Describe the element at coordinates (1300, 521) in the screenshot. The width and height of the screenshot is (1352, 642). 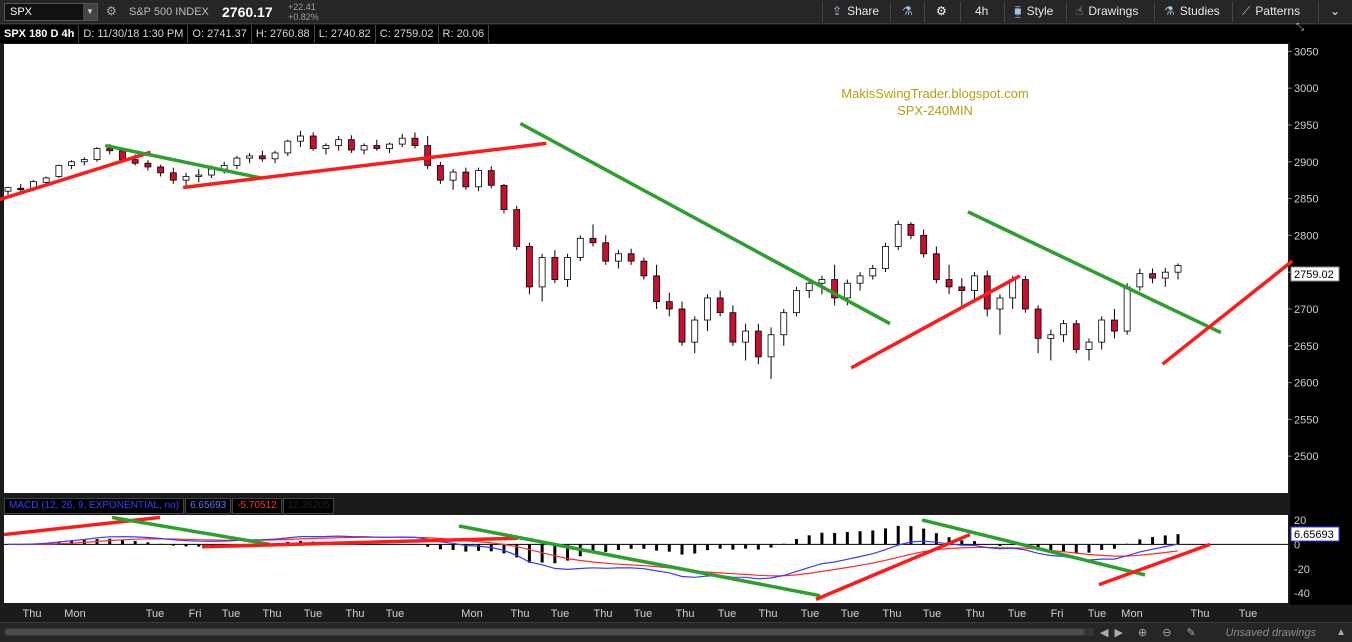
I see `macd-tick-label: 20` at that location.